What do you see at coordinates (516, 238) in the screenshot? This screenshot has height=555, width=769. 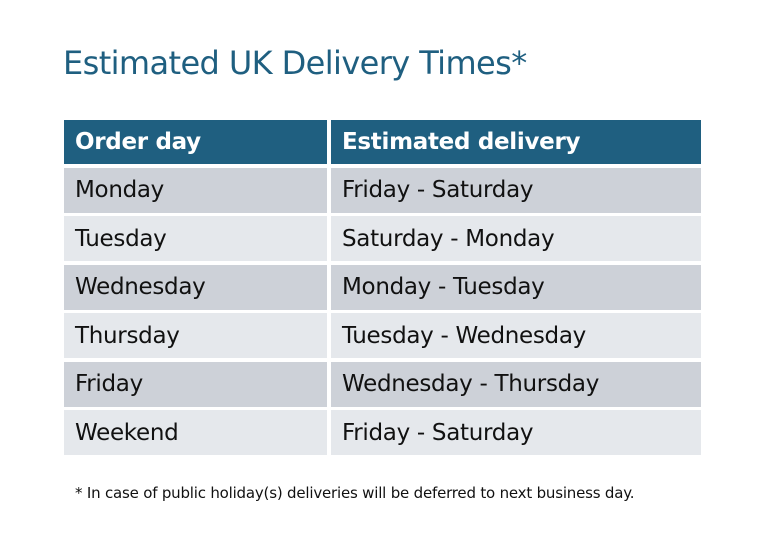 I see `delivery-cell: Saturday - Monday` at bounding box center [516, 238].